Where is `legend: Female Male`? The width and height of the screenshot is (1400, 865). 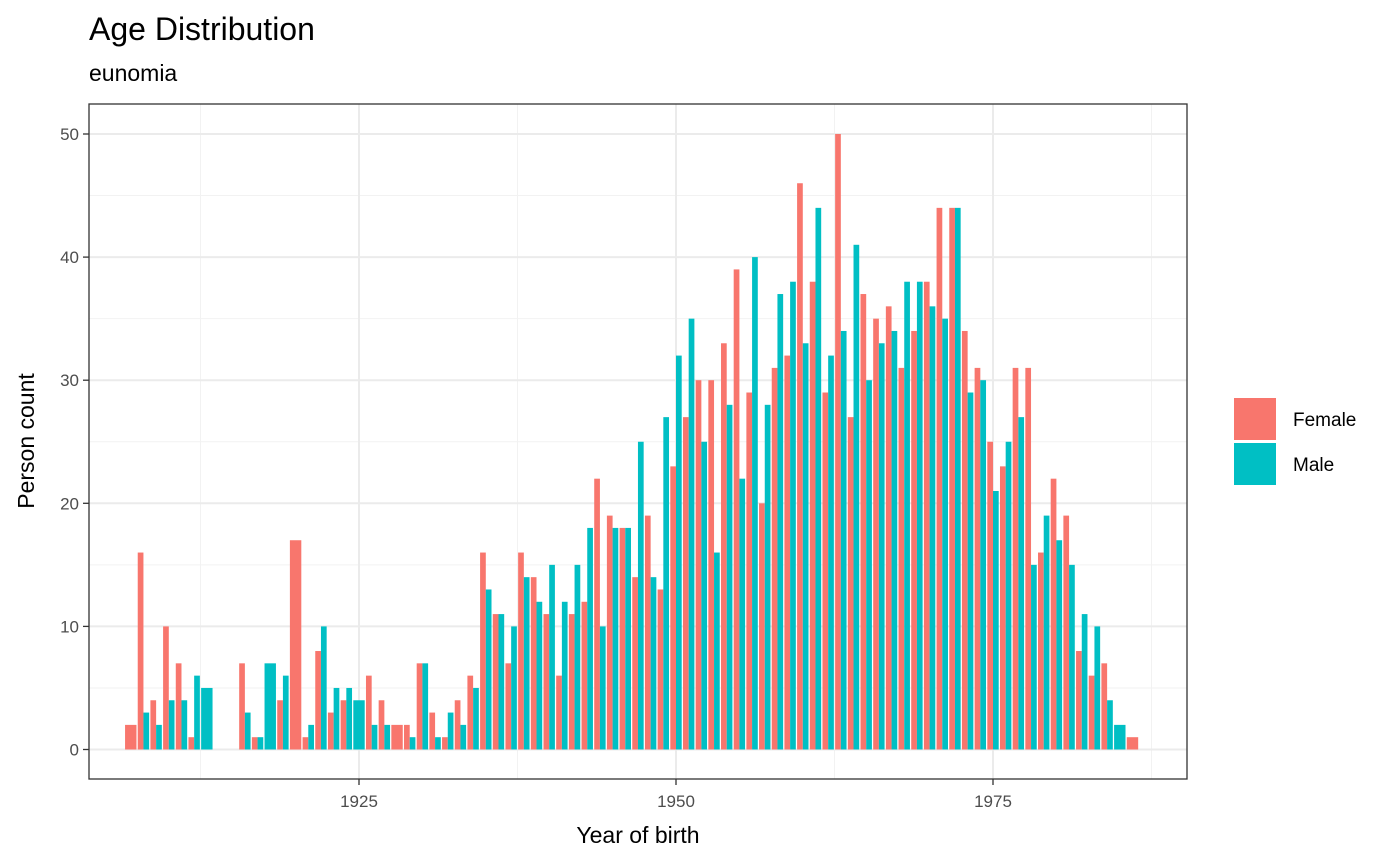 legend: Female Male is located at coordinates (1295, 441).